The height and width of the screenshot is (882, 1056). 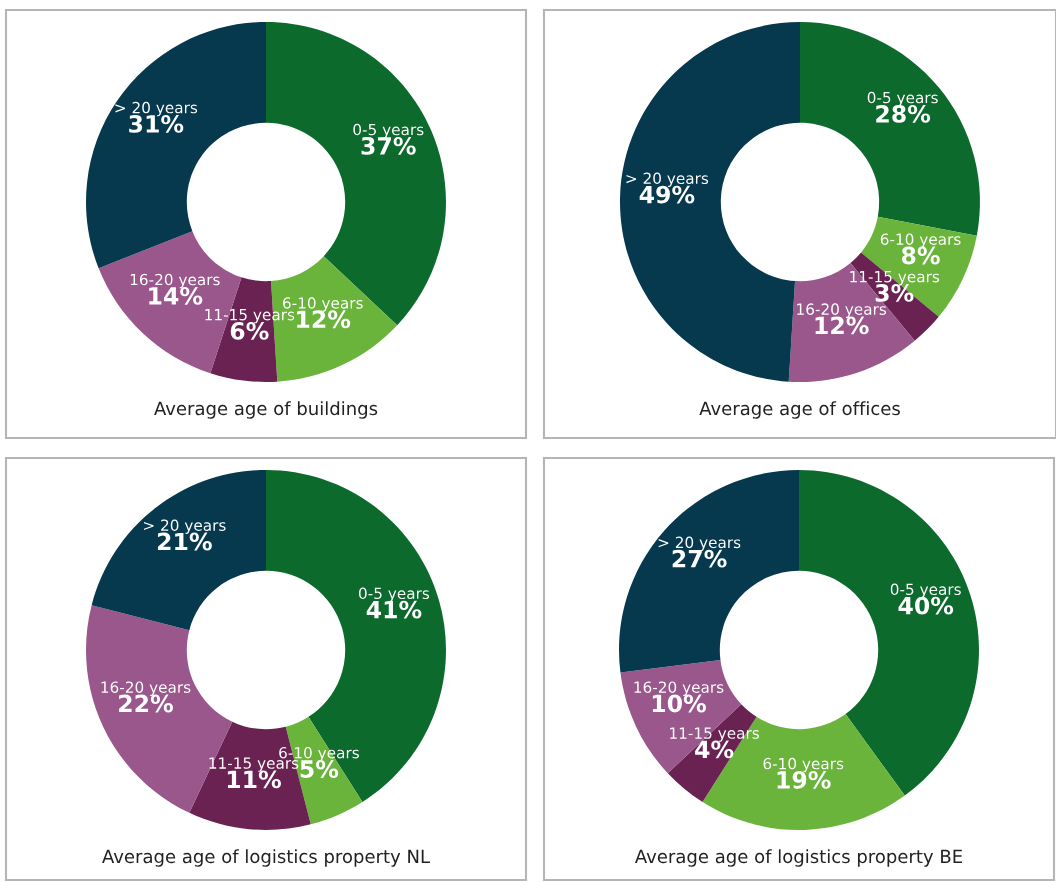 What do you see at coordinates (319, 769) in the screenshot?
I see `data-label: 5%` at bounding box center [319, 769].